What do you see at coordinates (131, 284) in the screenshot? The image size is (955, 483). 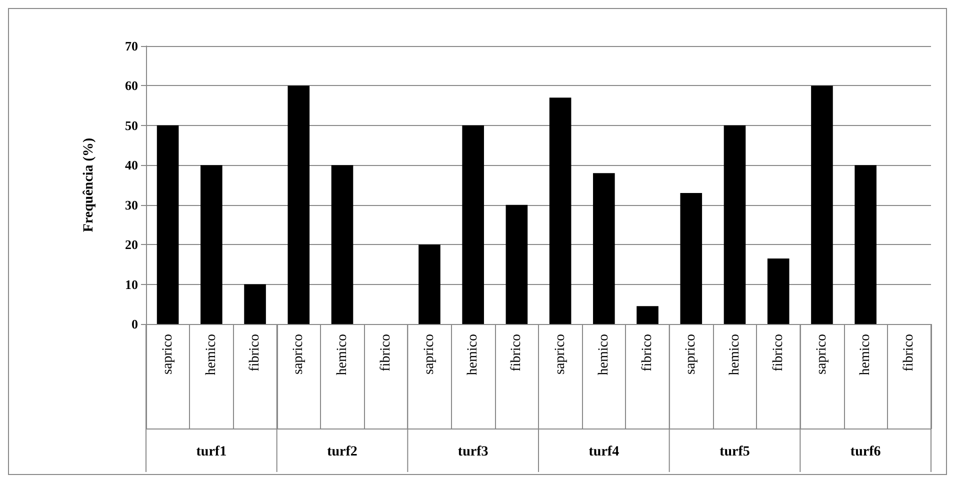 I see `y-tick-label: 10` at bounding box center [131, 284].